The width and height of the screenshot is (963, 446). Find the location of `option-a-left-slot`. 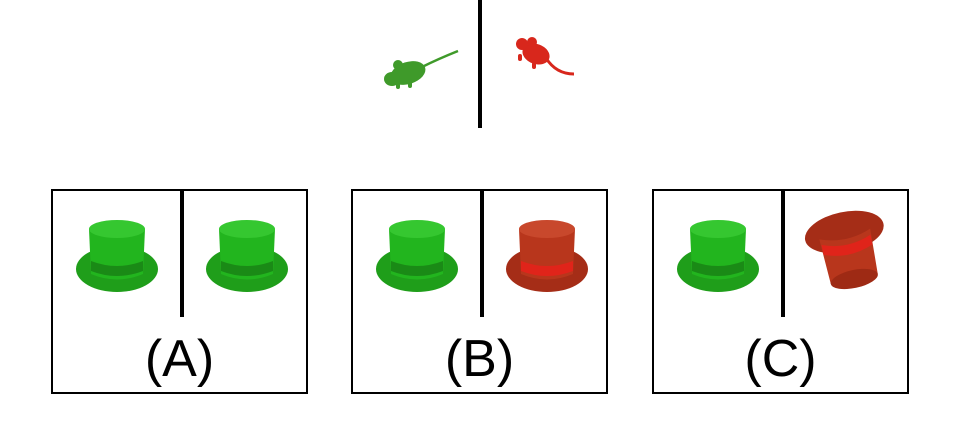

option-a-left-slot is located at coordinates (120, 255).